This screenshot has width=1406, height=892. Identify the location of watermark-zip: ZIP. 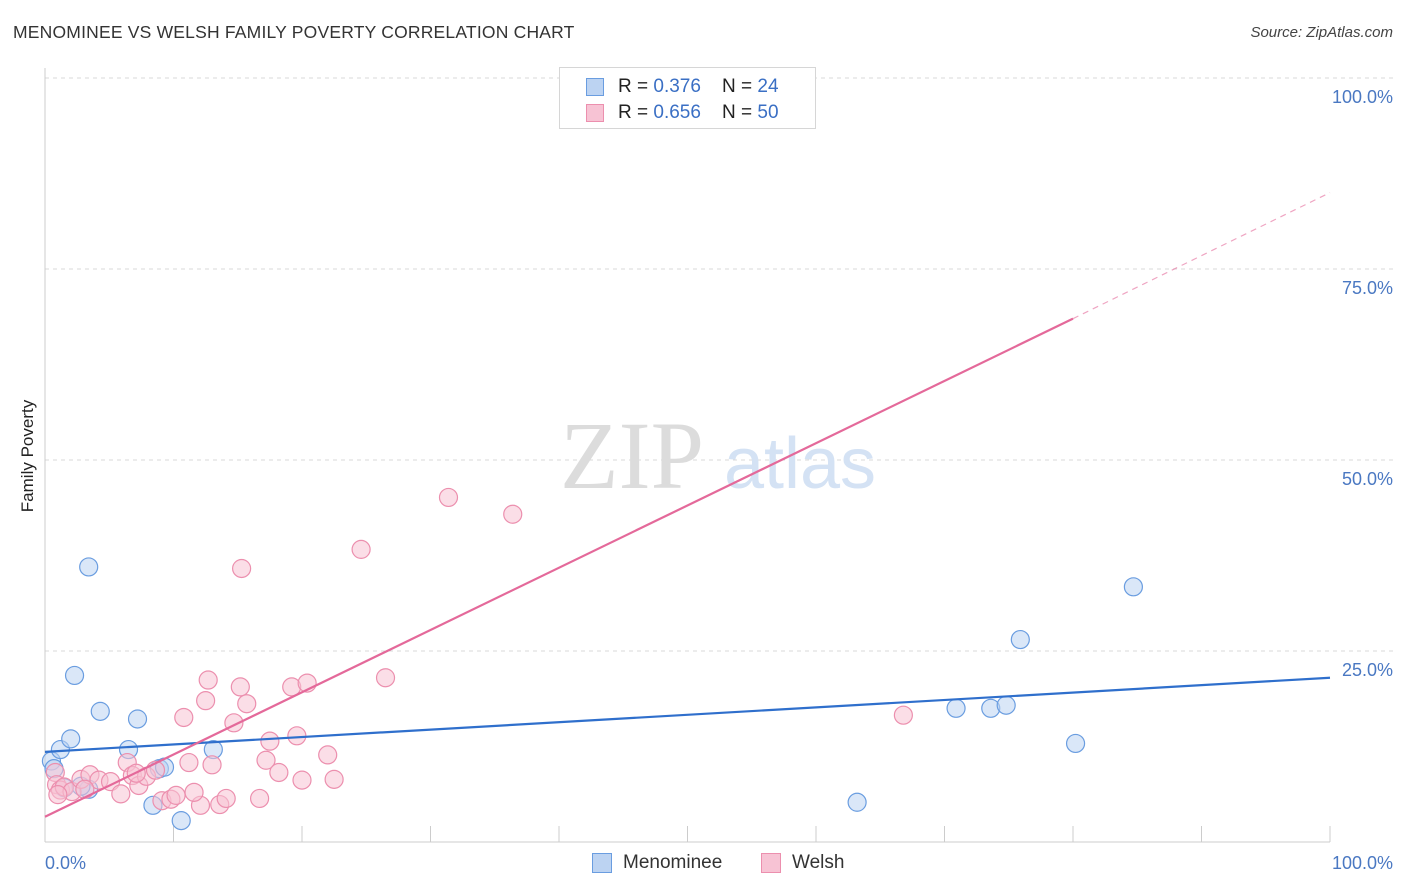
(632, 455).